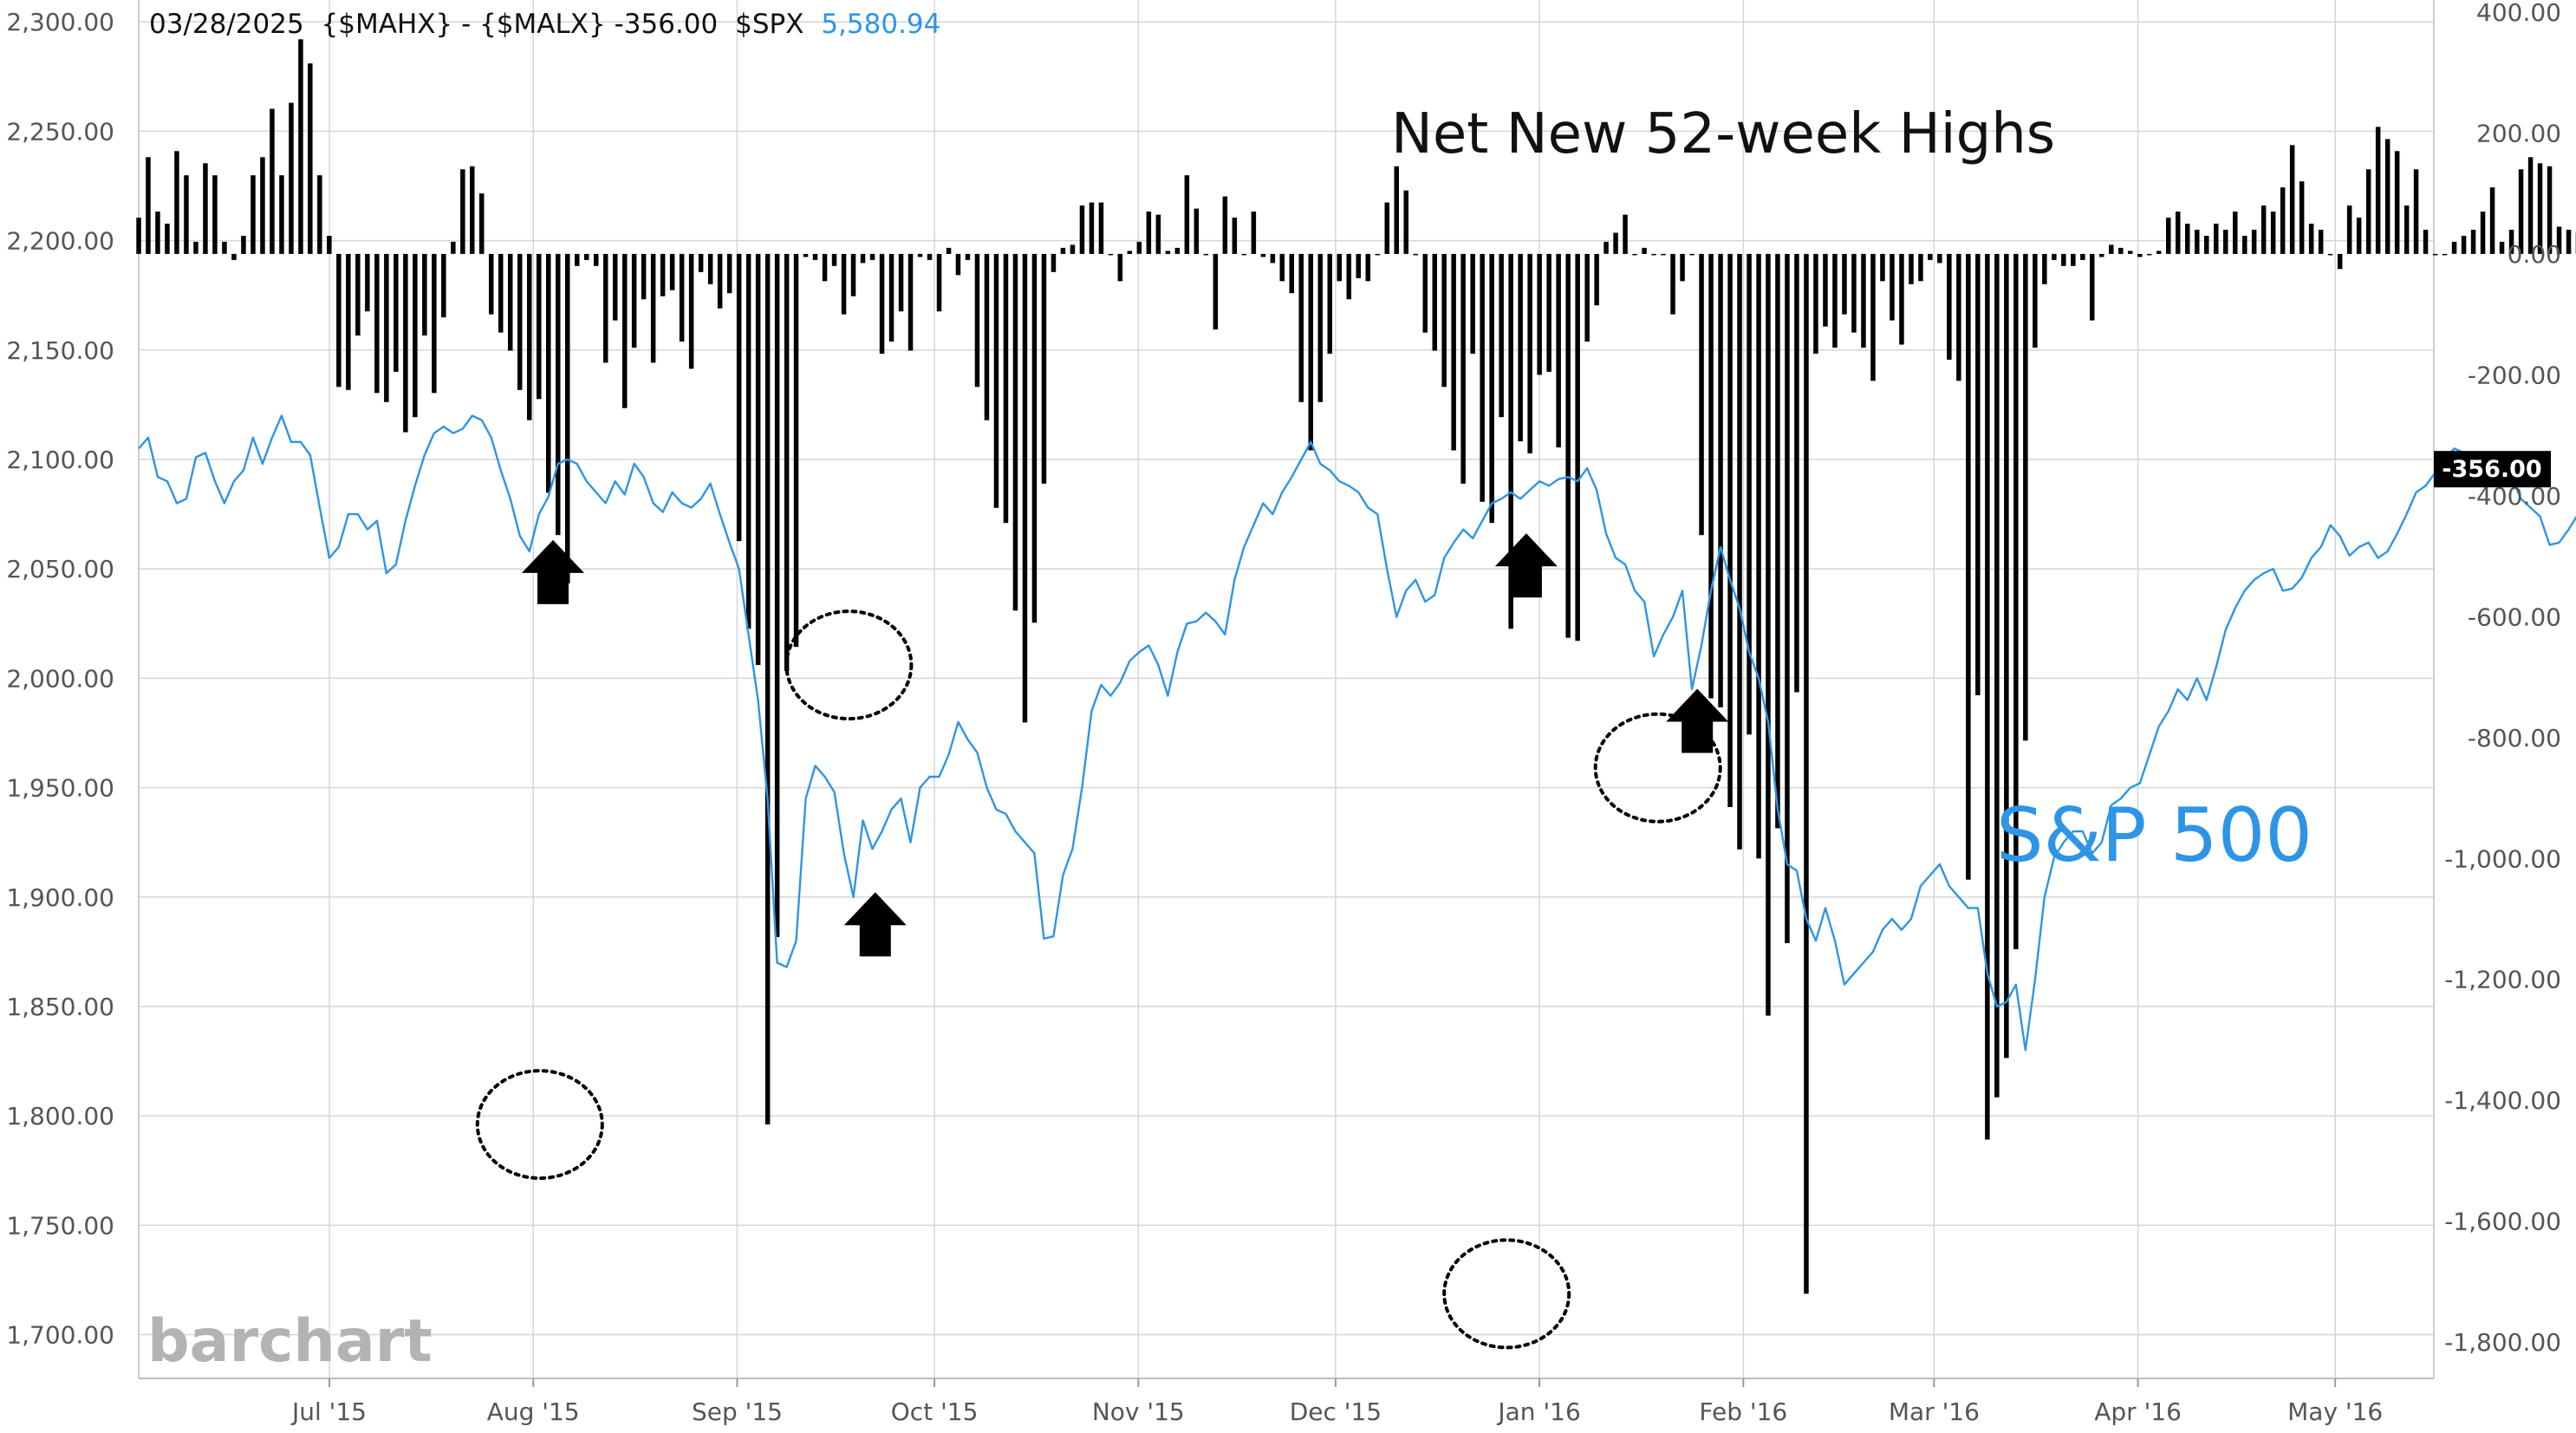 The height and width of the screenshot is (1433, 2576). Describe the element at coordinates (60, 242) in the screenshot. I see `left-tick-label: 2,200.00` at that location.